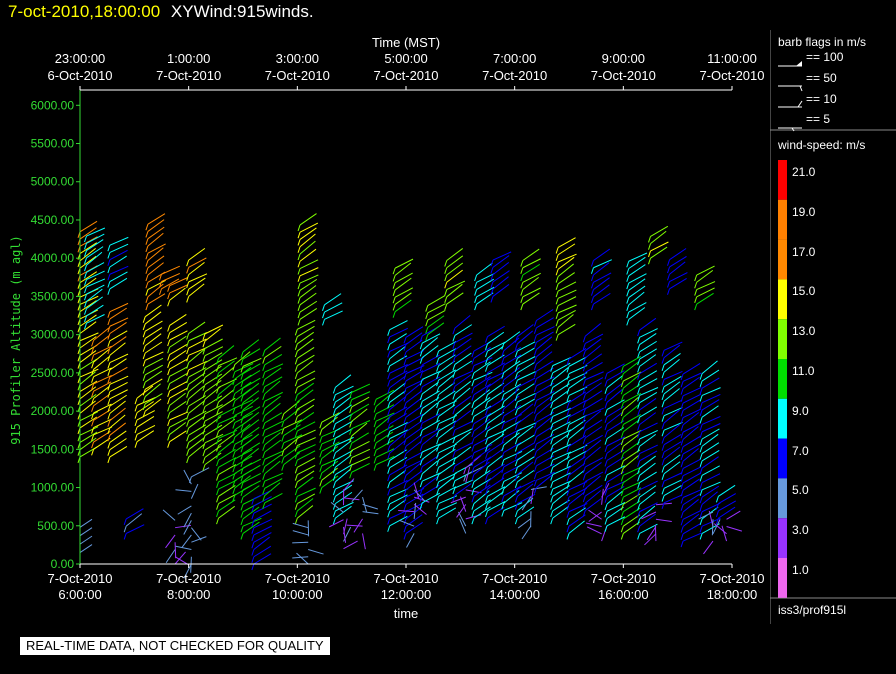  What do you see at coordinates (406, 42) in the screenshot?
I see `x-axis-top-label: Time (MST)` at bounding box center [406, 42].